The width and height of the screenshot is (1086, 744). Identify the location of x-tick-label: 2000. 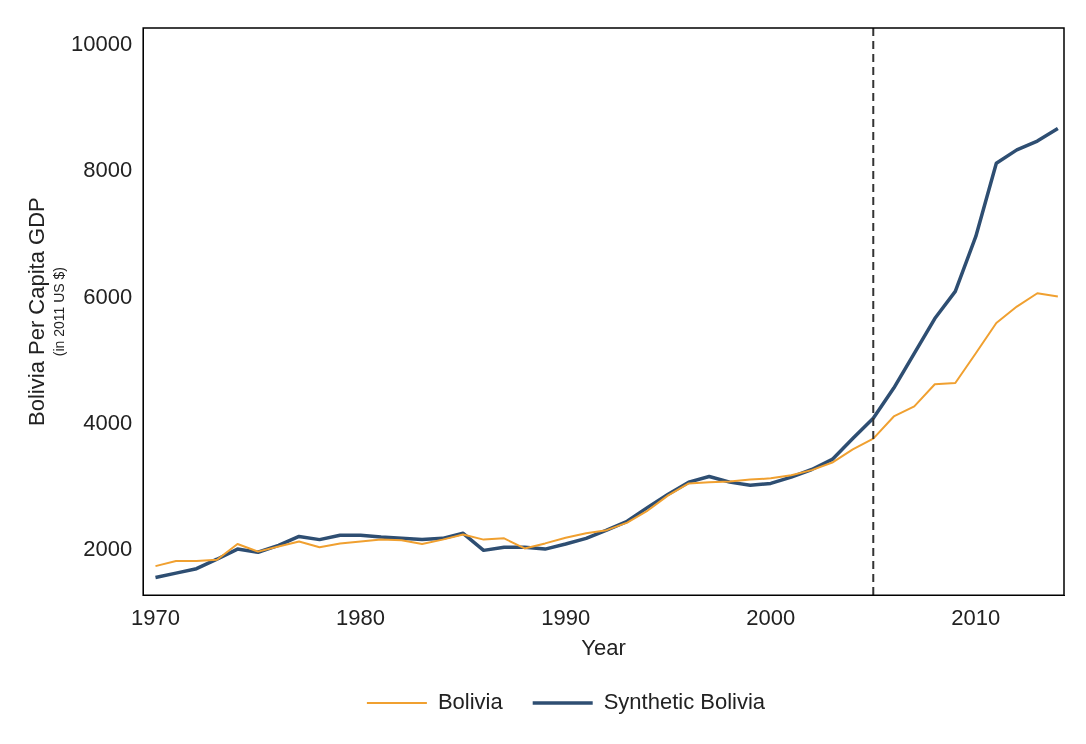
(771, 618).